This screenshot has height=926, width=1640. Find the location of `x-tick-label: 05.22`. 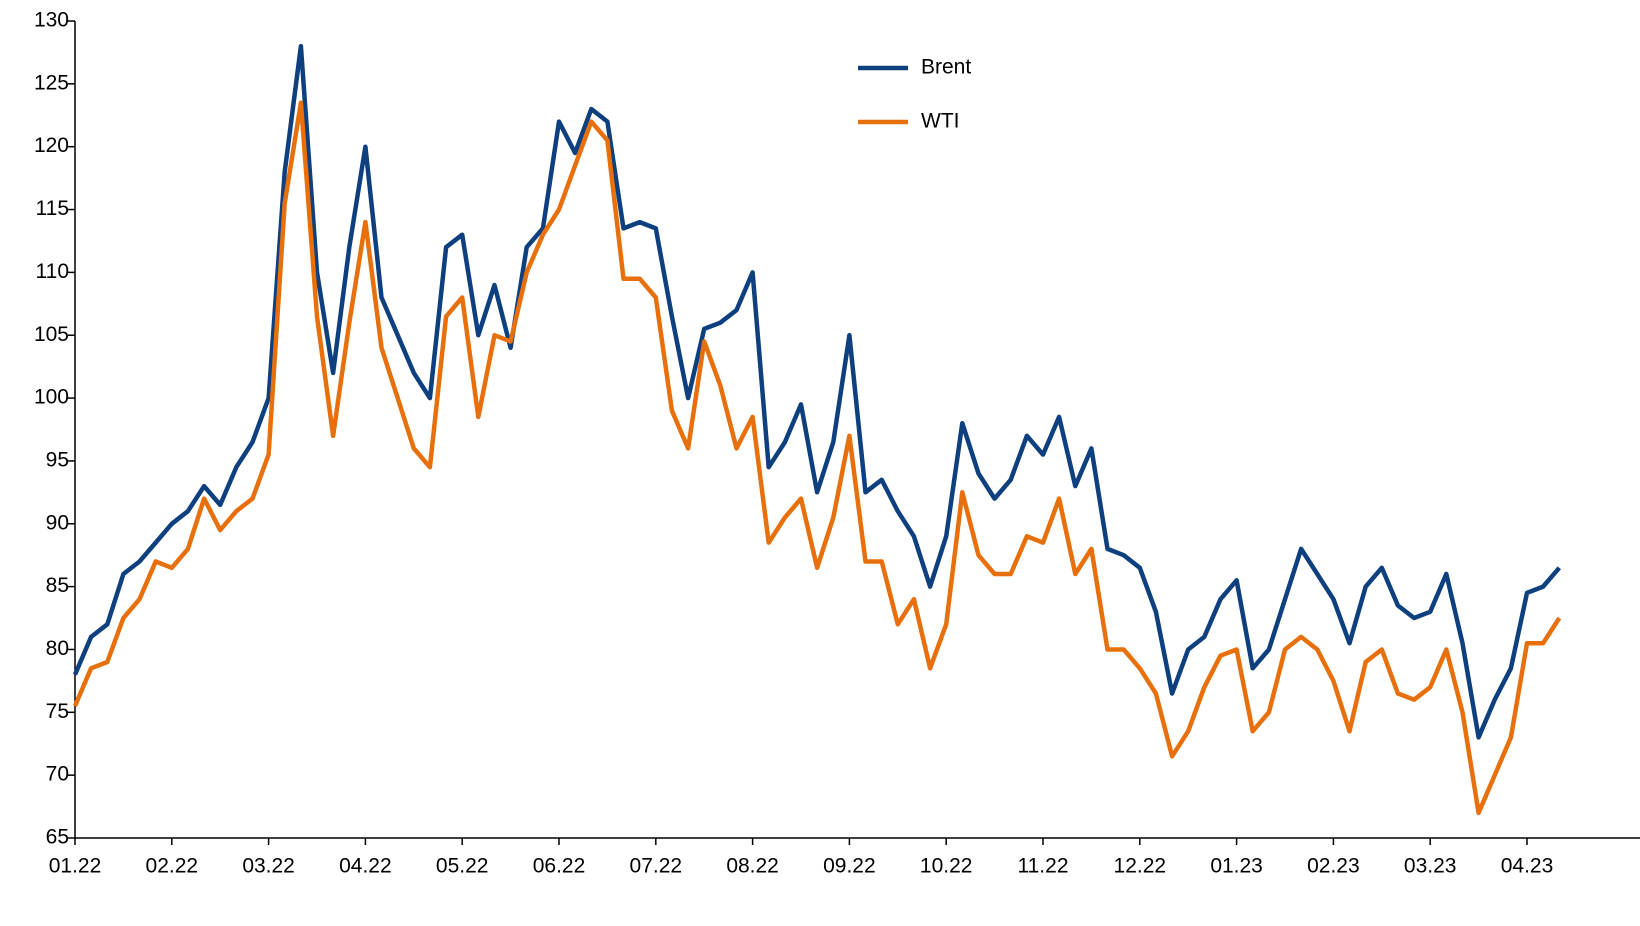

x-tick-label: 05.22 is located at coordinates (462, 866).